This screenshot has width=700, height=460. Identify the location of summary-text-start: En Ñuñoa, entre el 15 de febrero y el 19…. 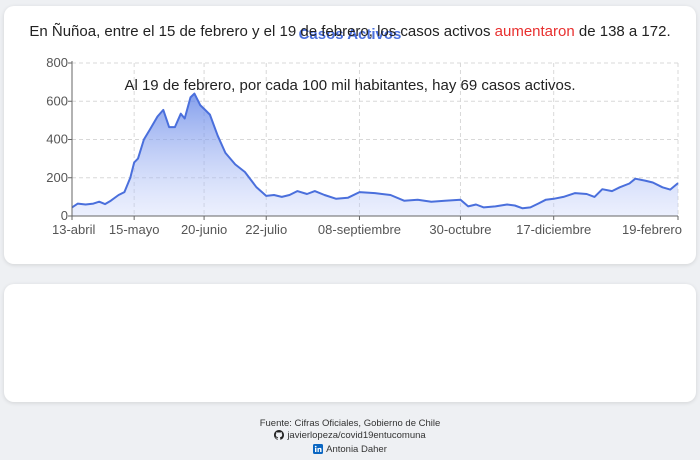
(262, 31).